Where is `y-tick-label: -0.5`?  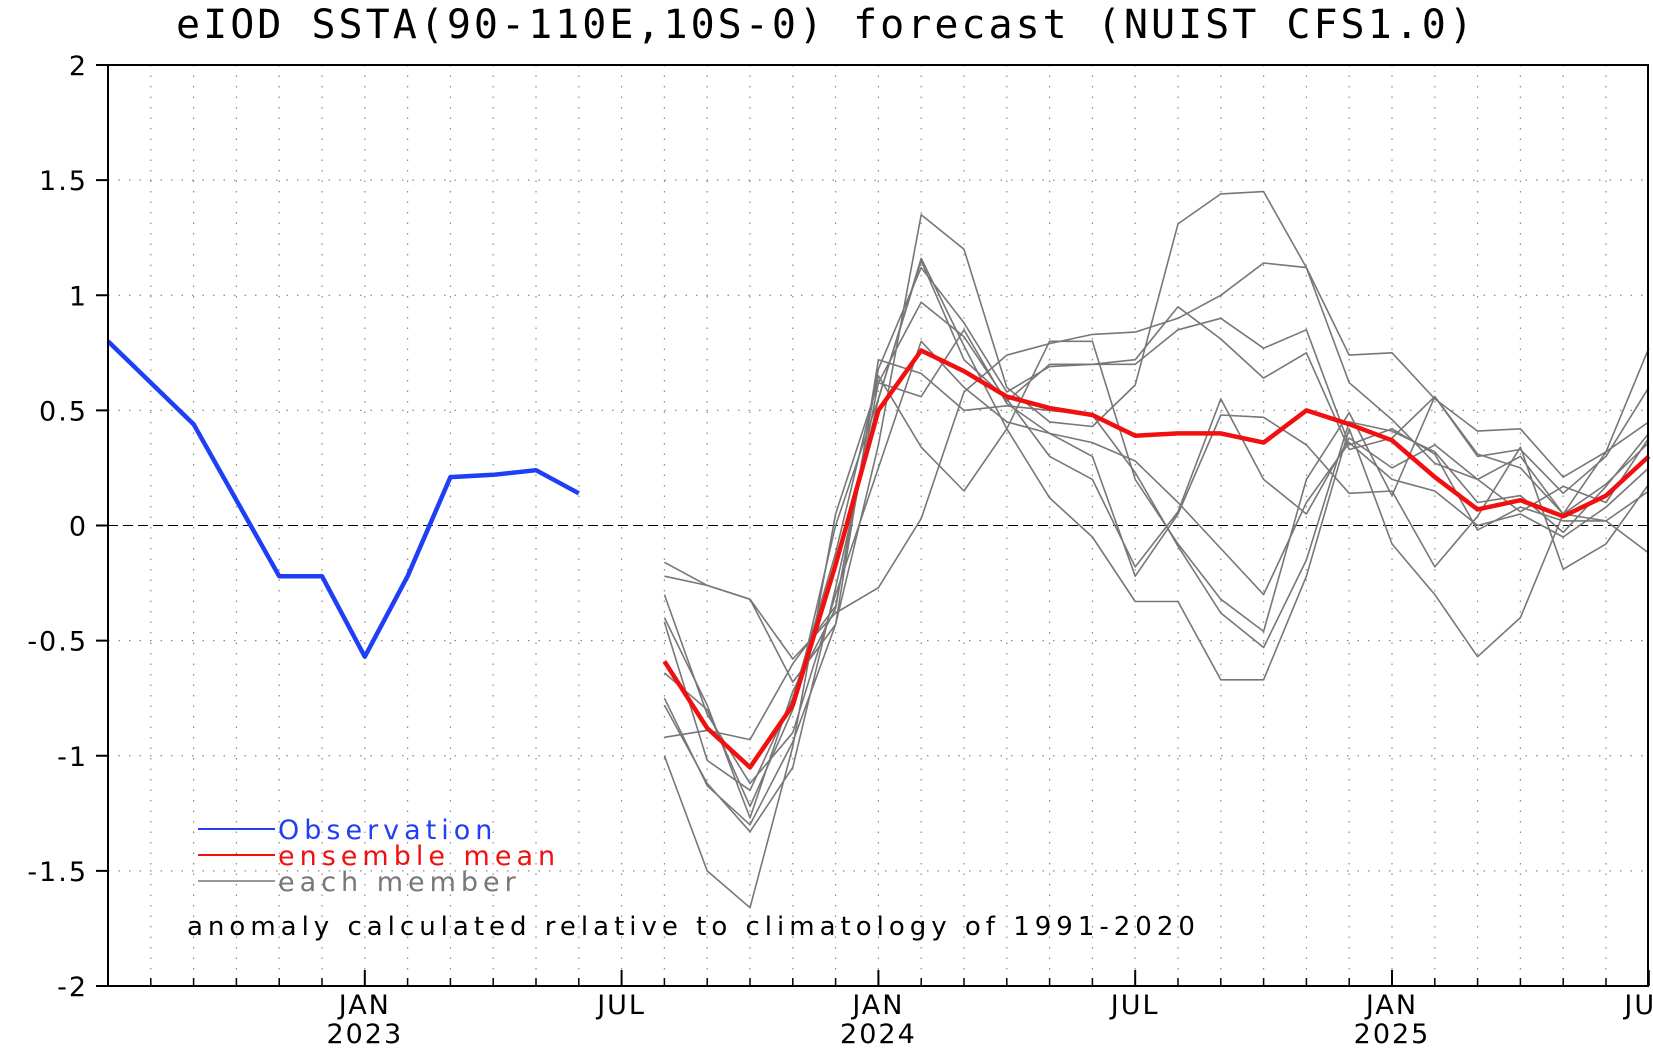
y-tick-label: -0.5 is located at coordinates (57, 642).